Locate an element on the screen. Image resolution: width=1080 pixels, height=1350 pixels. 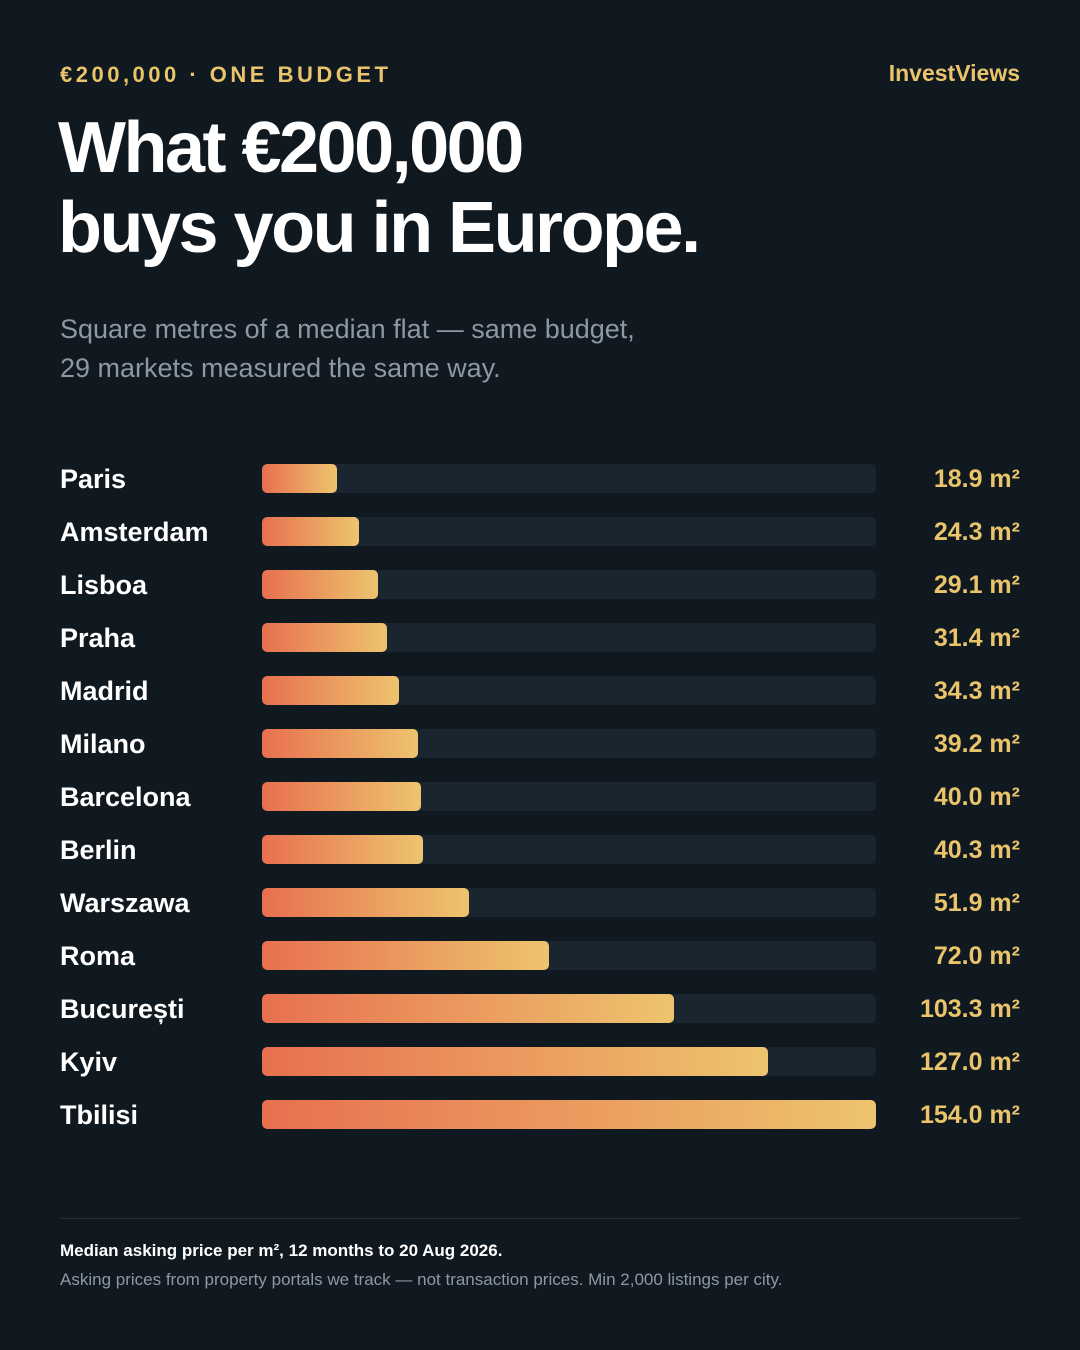
chart-row: Amsterdam 24.3 m² is located at coordinates (540, 531).